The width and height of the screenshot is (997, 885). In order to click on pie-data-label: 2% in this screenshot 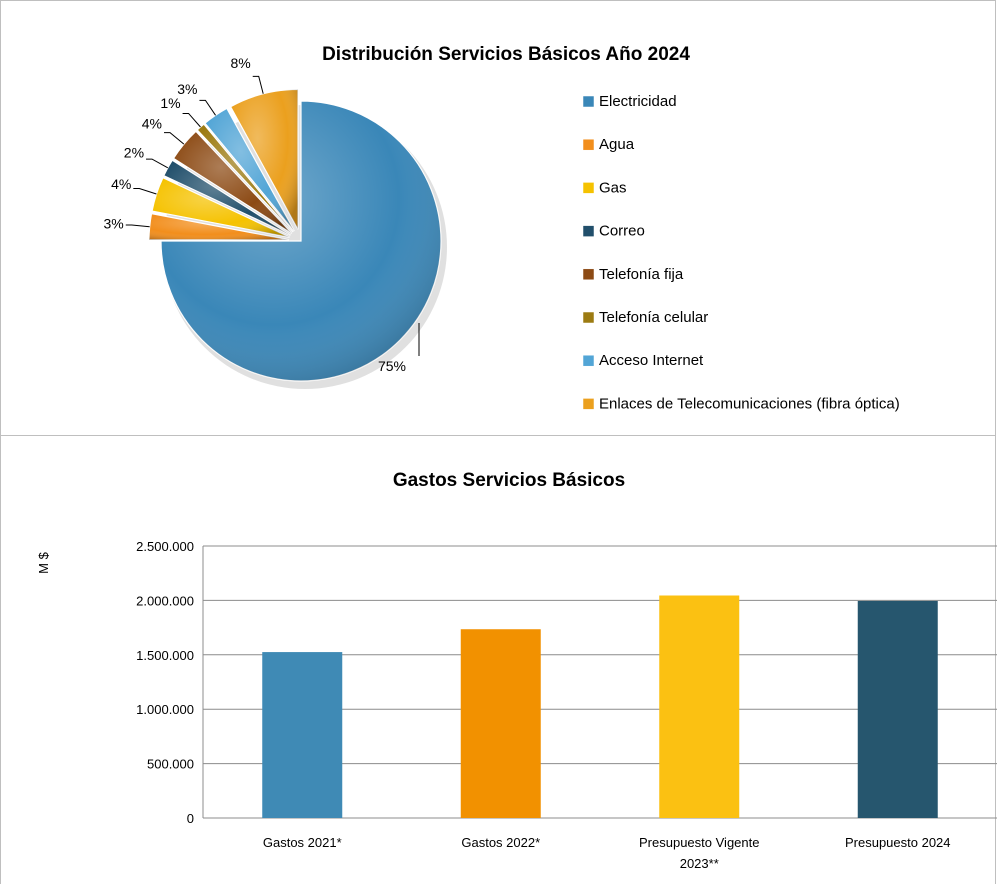, I will do `click(134, 152)`.